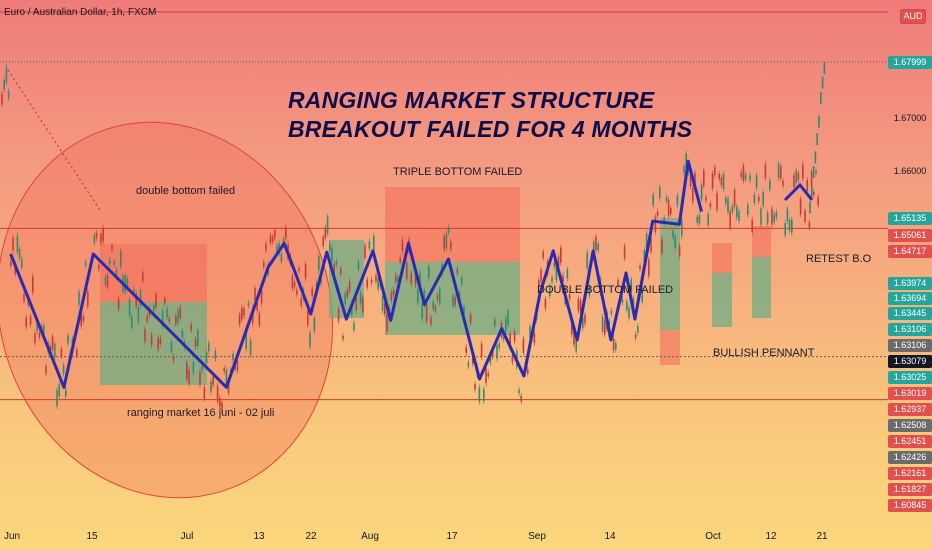 This screenshot has height=550, width=932. I want to click on price-label: 1.62451, so click(910, 441).